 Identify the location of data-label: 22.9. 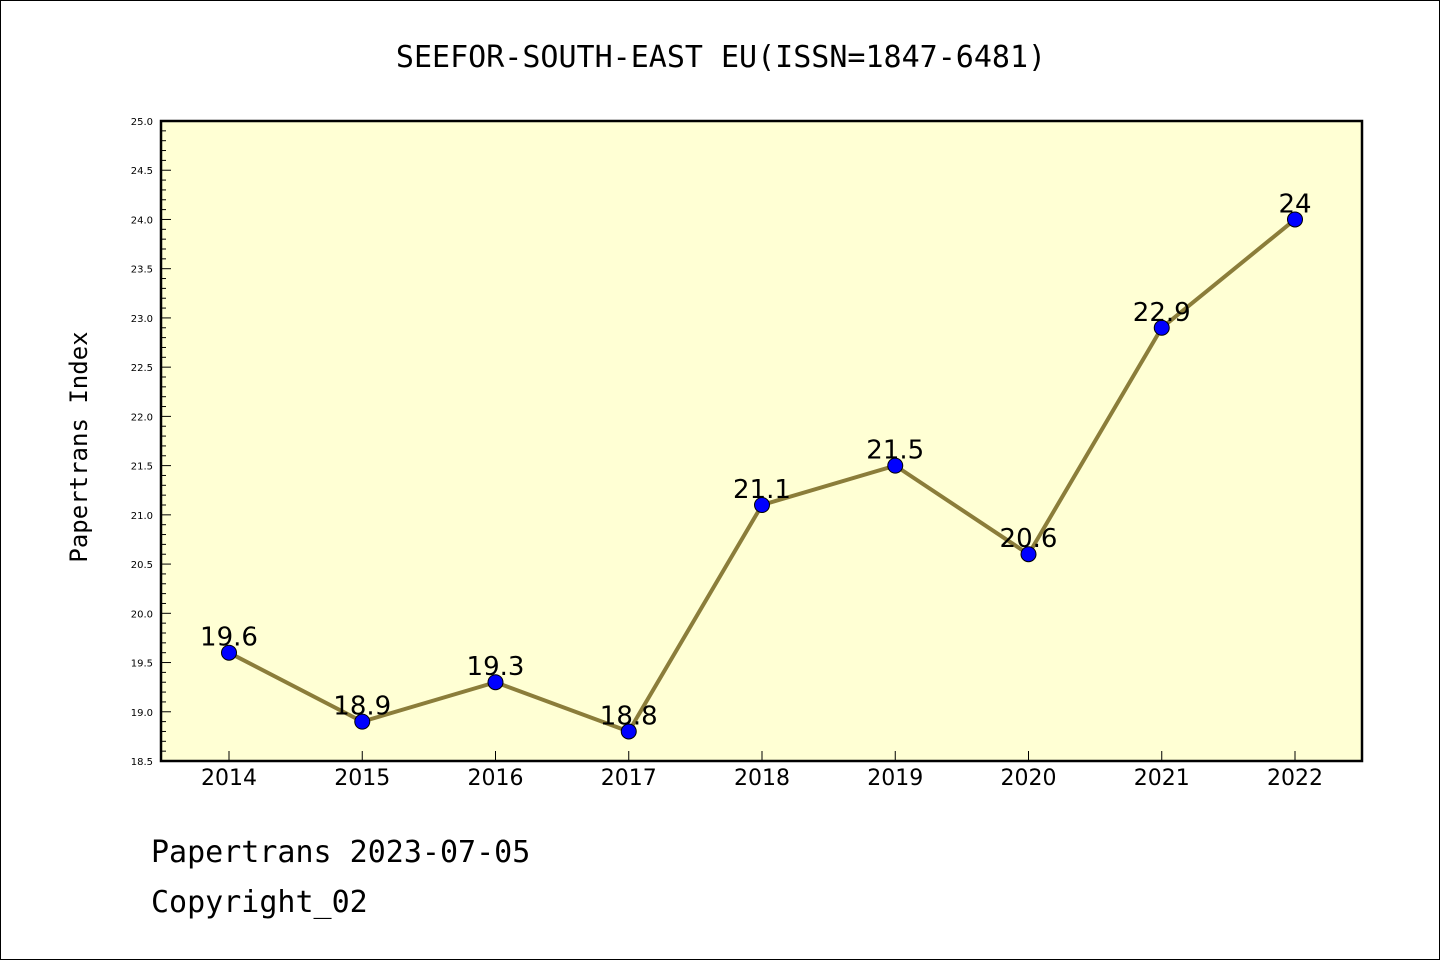
(1162, 313).